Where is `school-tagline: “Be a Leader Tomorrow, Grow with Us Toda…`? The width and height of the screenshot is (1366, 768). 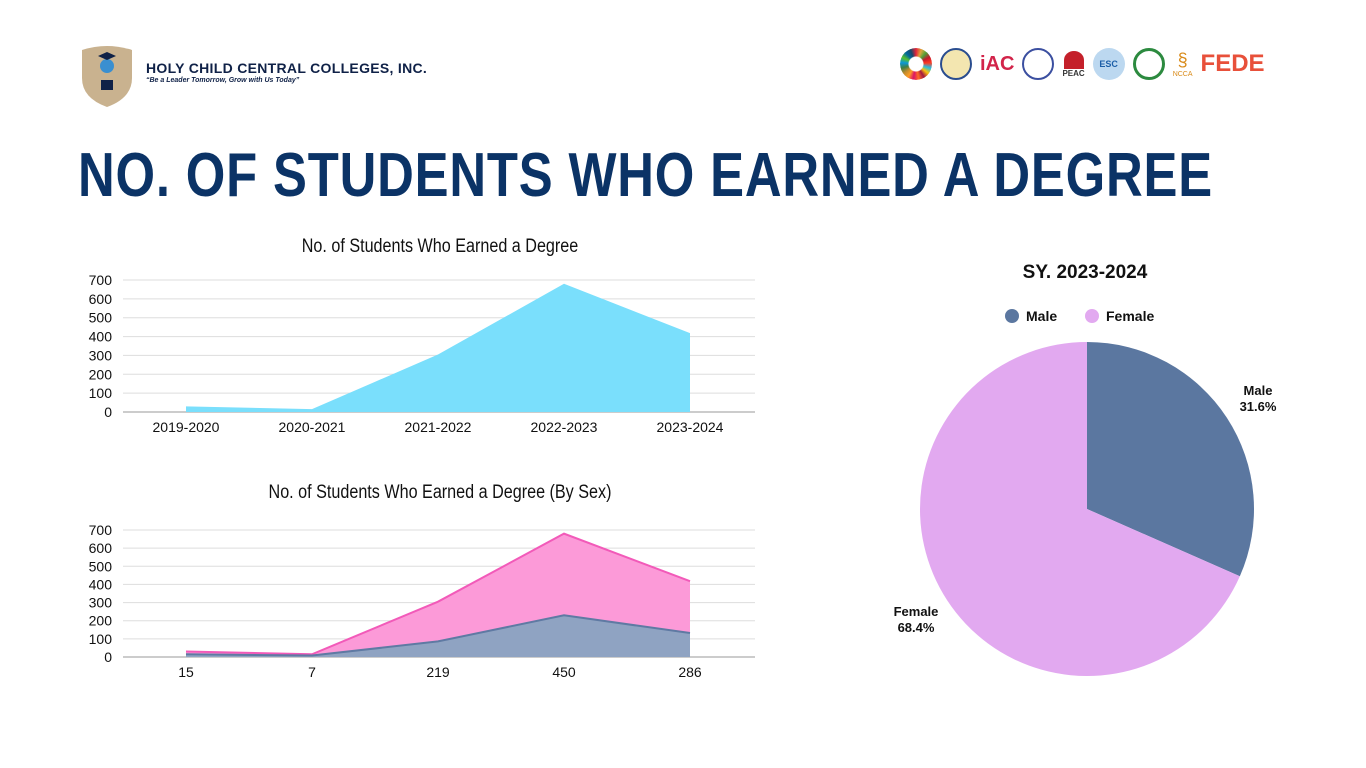
school-tagline: “Be a Leader Tomorrow, Grow with Us Toda… is located at coordinates (223, 80).